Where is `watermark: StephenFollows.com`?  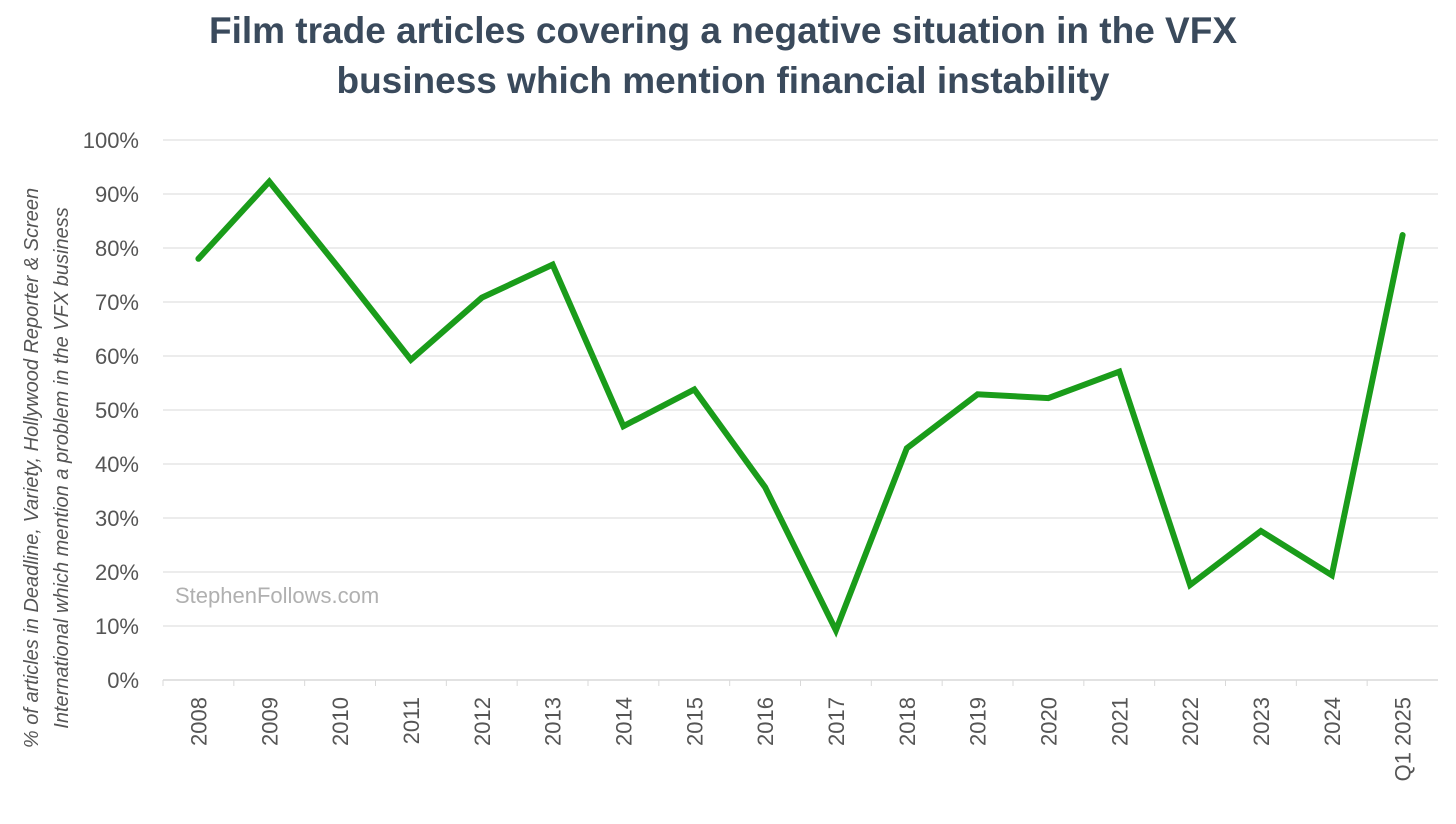 watermark: StephenFollows.com is located at coordinates (277, 595).